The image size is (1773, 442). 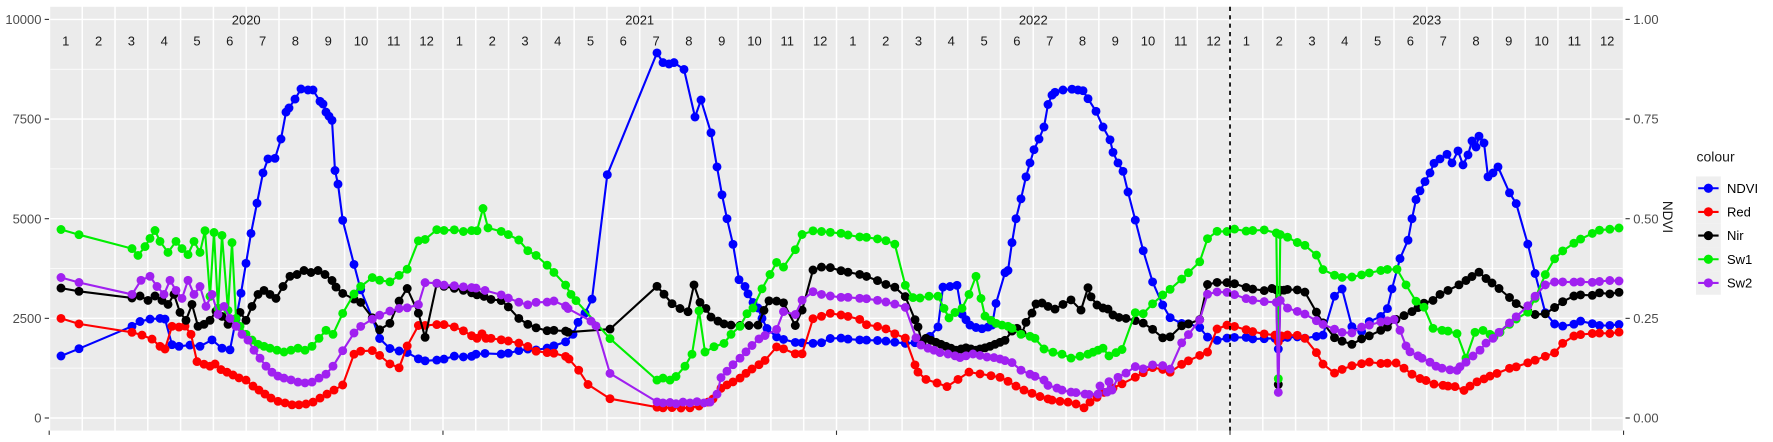 I want to click on svg-text: Nir, so click(x=1735, y=235).